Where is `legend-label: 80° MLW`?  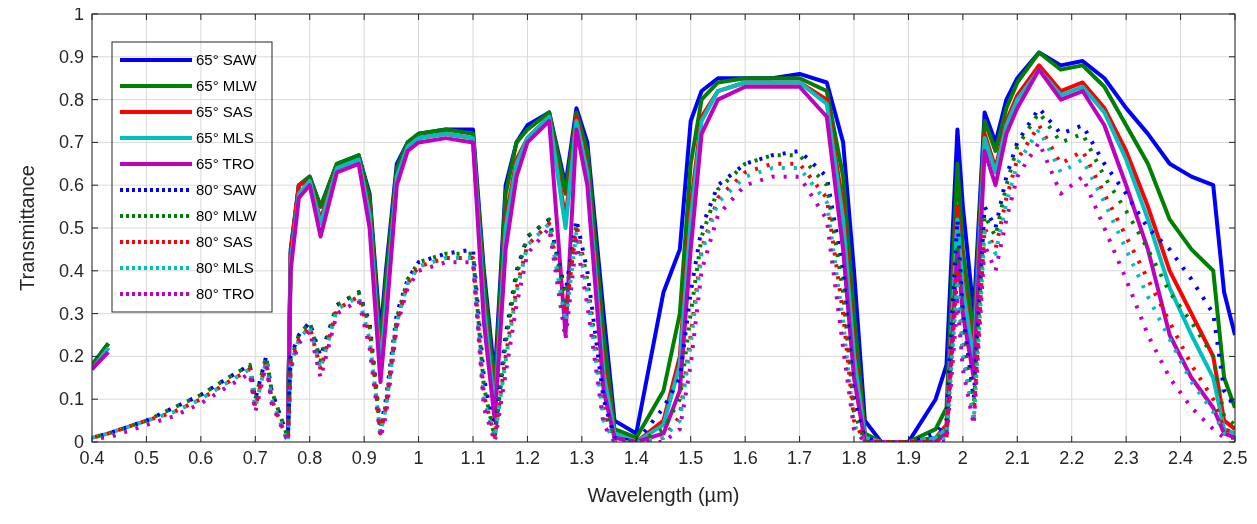
legend-label: 80° MLW is located at coordinates (227, 215).